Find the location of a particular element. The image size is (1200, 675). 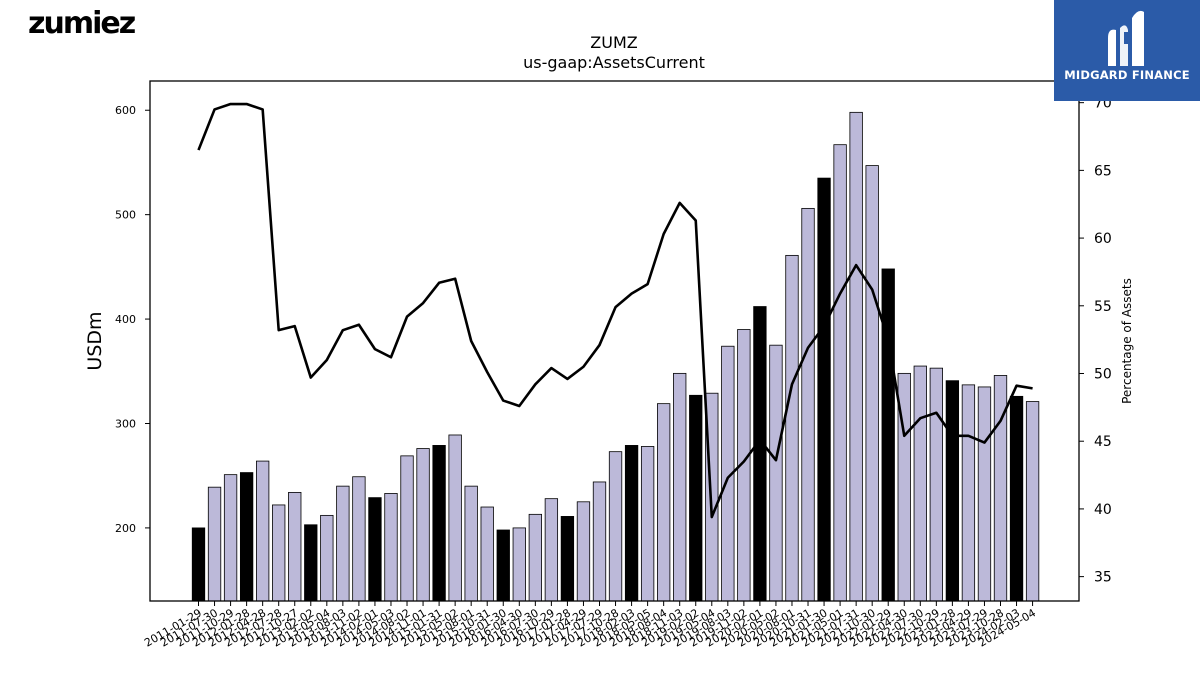

y2-tick-label: 35 is located at coordinates (1103, 578).